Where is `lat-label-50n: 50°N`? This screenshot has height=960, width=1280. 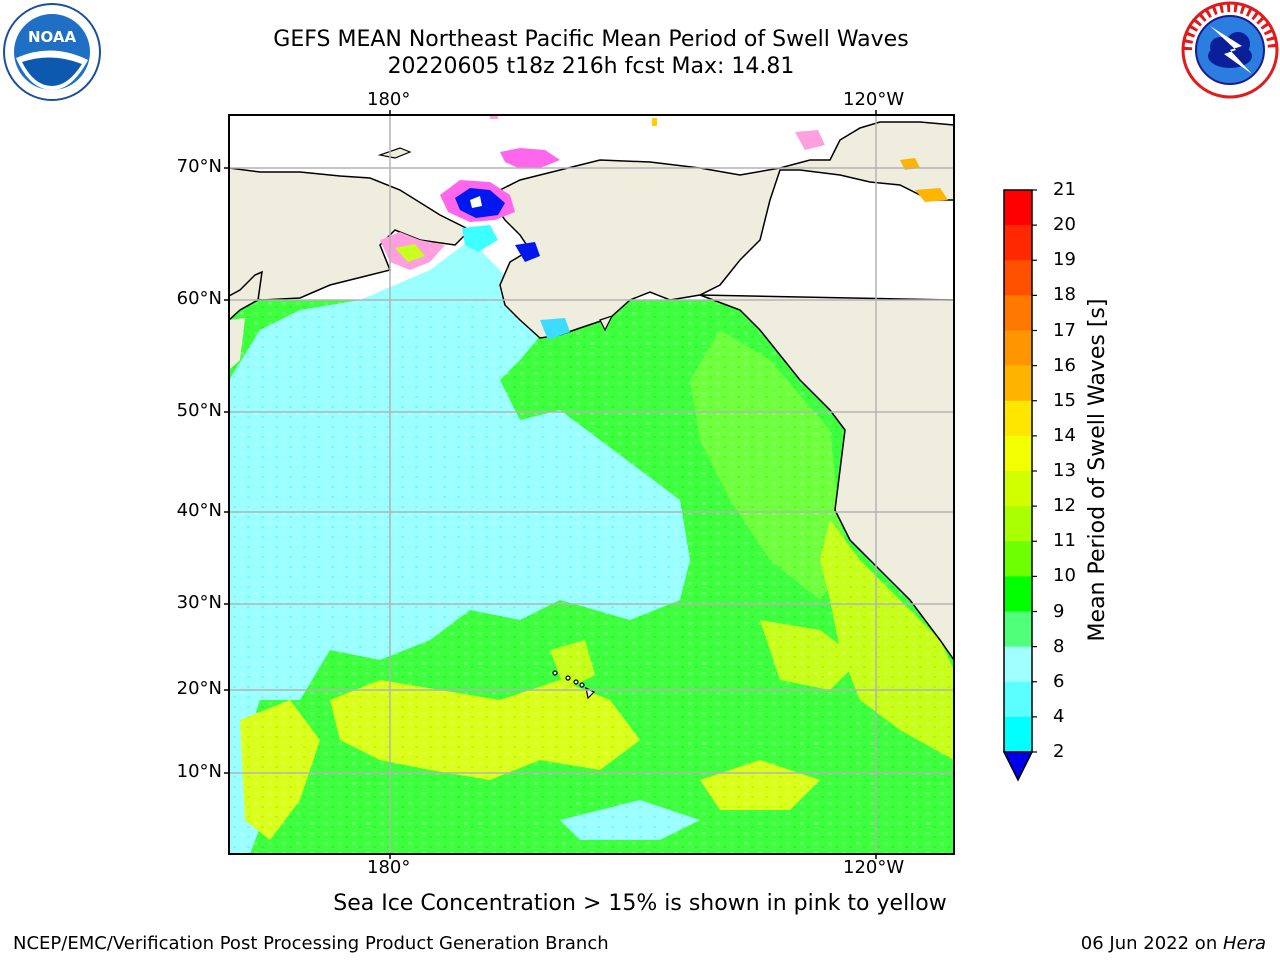
lat-label-50n: 50°N is located at coordinates (199, 410).